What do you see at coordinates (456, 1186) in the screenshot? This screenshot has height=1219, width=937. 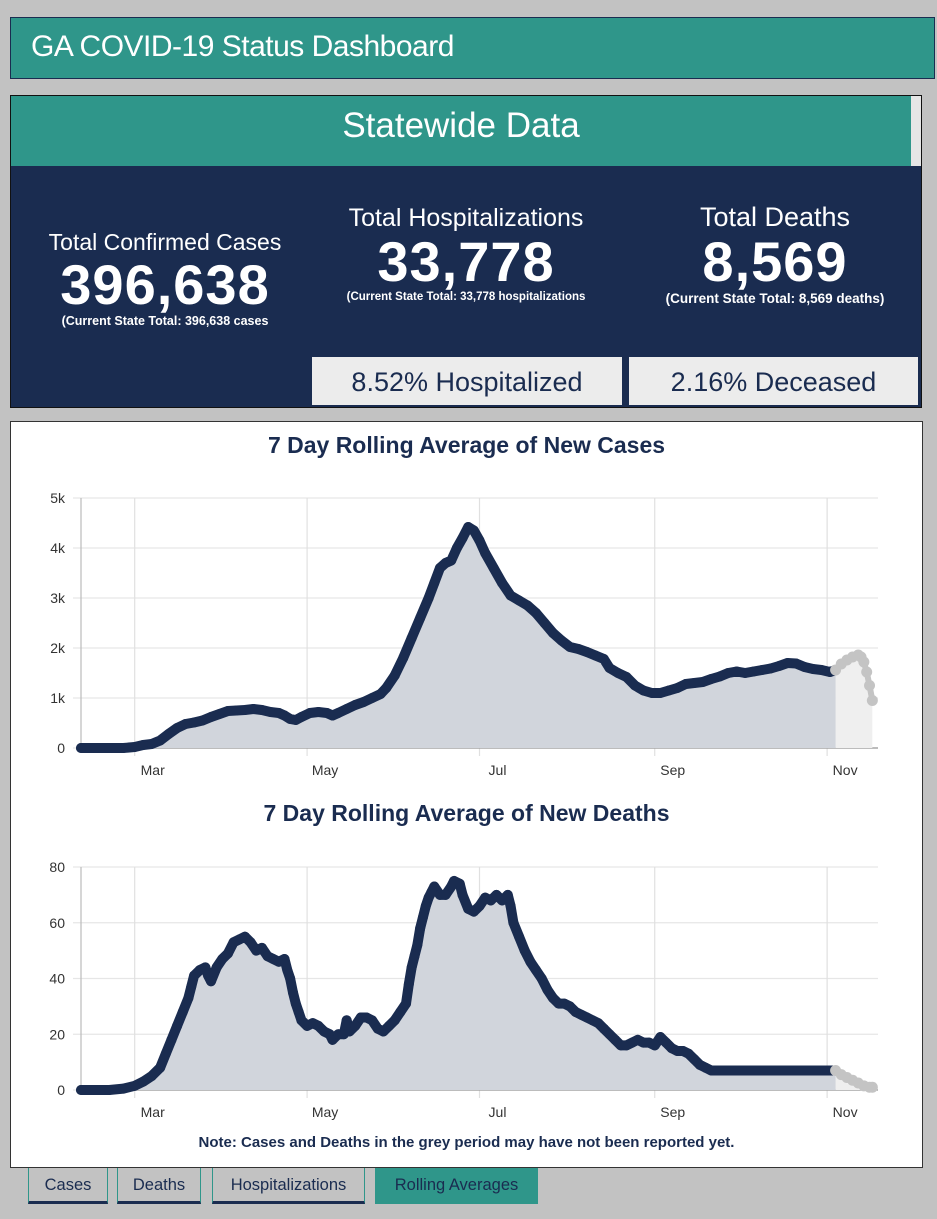 I see `tab-rolling-averages: Rolling Averages` at bounding box center [456, 1186].